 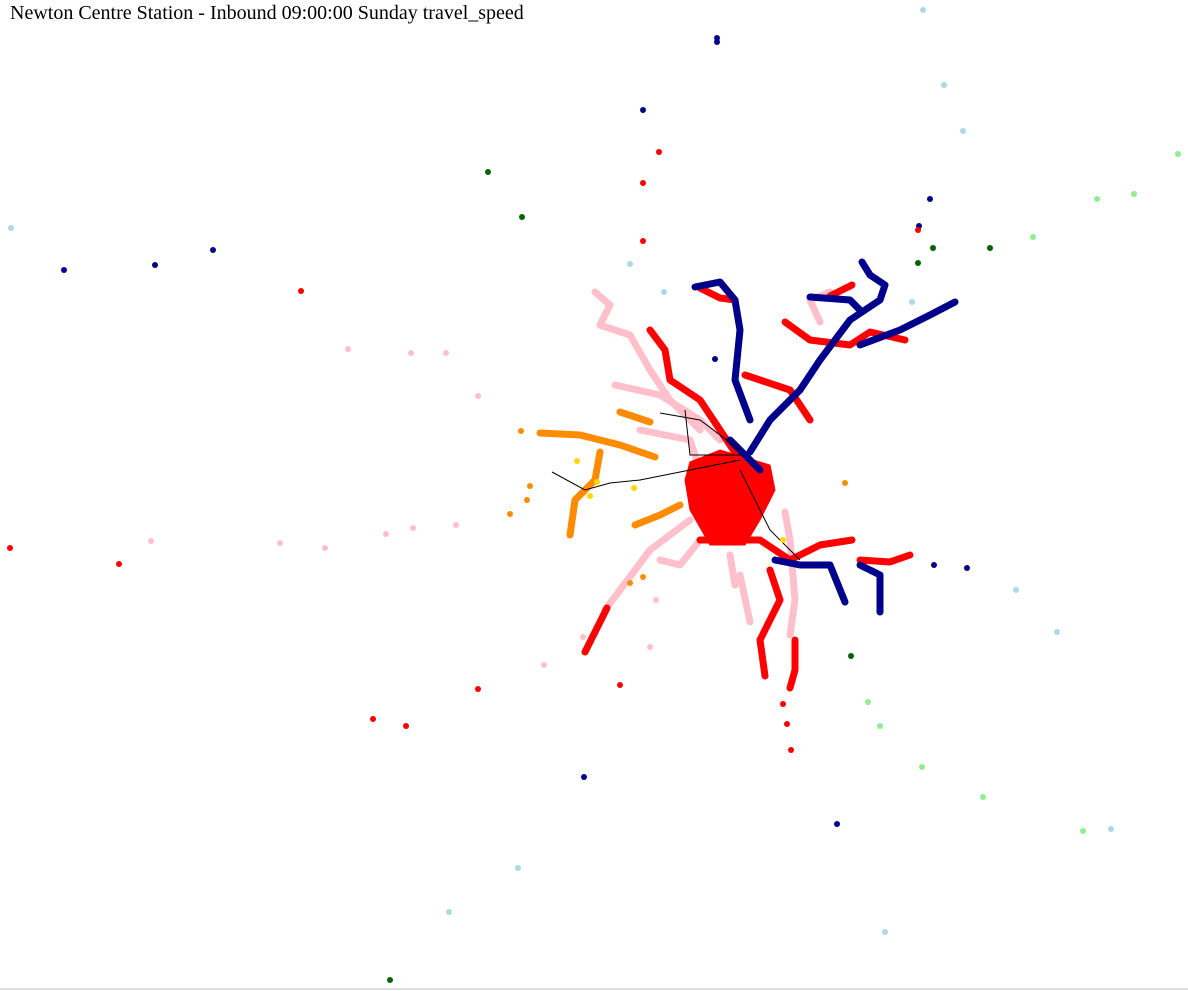 I want to click on red-trails, so click(x=747, y=486).